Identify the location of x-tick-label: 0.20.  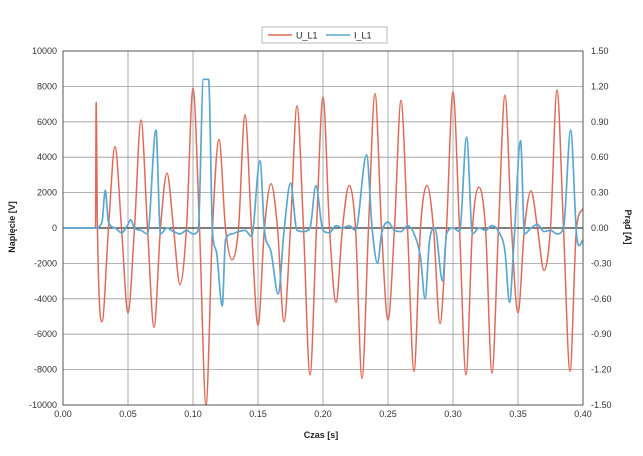
(323, 414).